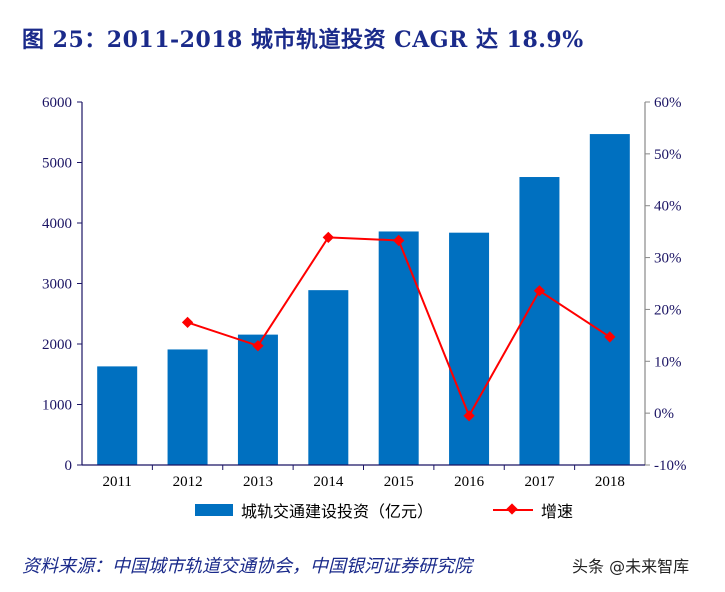 Image resolution: width=725 pixels, height=592 pixels. I want to click on left-tick-label: 5000, so click(57, 164).